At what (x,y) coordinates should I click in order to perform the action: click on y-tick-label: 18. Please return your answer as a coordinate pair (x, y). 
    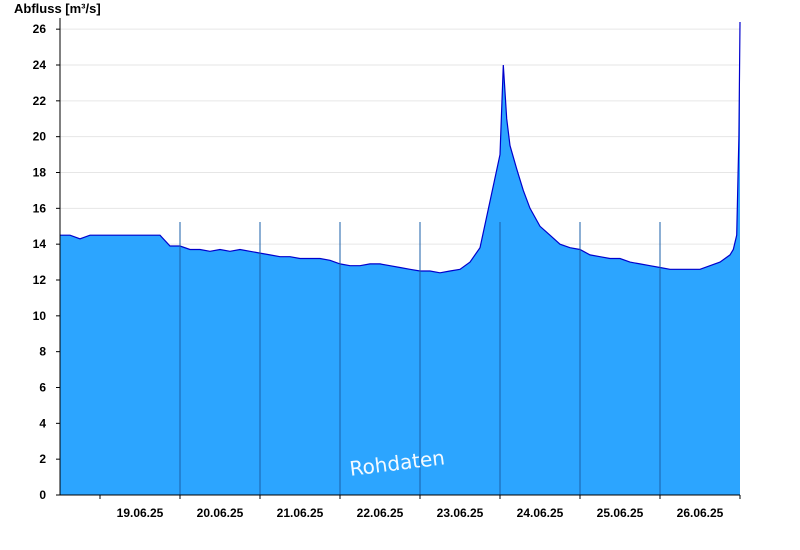
    Looking at the image, I should click on (40, 173).